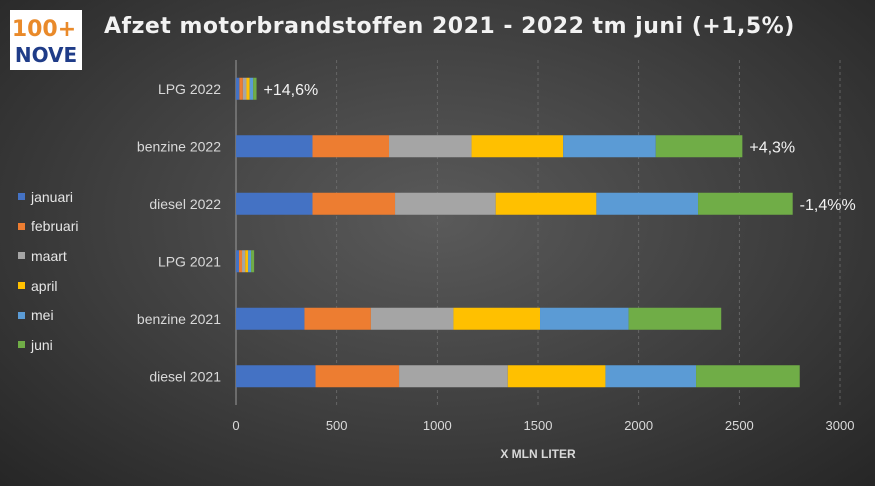 The height and width of the screenshot is (486, 875). What do you see at coordinates (44, 285) in the screenshot?
I see `legend-label: april` at bounding box center [44, 285].